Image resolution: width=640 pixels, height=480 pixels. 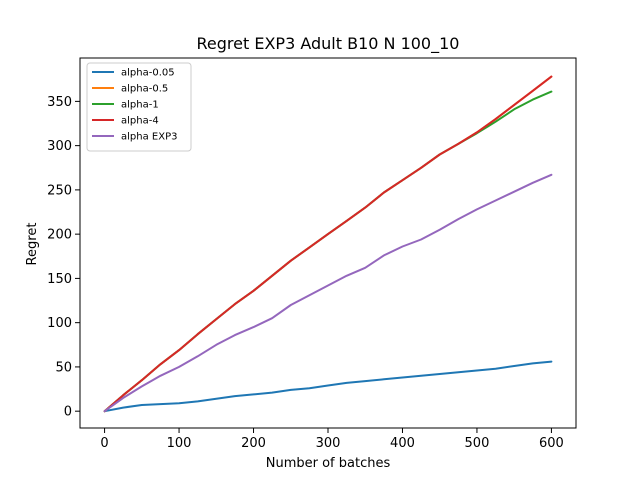 What do you see at coordinates (328, 463) in the screenshot?
I see `x-axis-label: Number of batches` at bounding box center [328, 463].